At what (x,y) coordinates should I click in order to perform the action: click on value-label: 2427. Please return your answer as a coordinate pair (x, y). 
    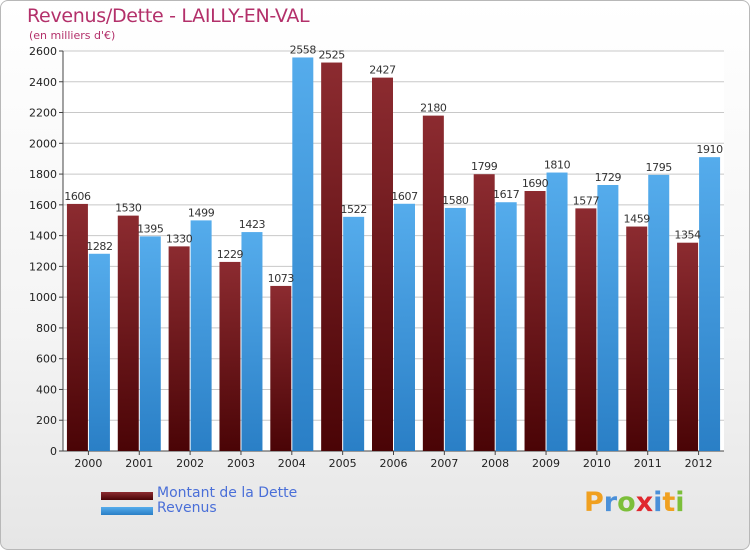
    Looking at the image, I should click on (382, 70).